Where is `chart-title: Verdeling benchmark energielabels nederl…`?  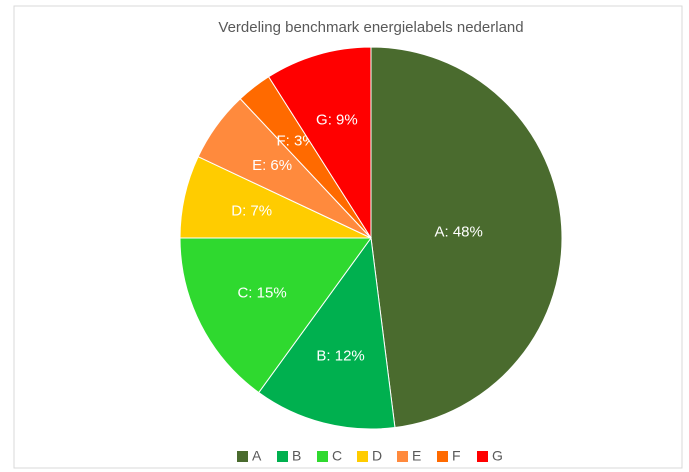
chart-title: Verdeling benchmark energielabels nederl… is located at coordinates (370, 27).